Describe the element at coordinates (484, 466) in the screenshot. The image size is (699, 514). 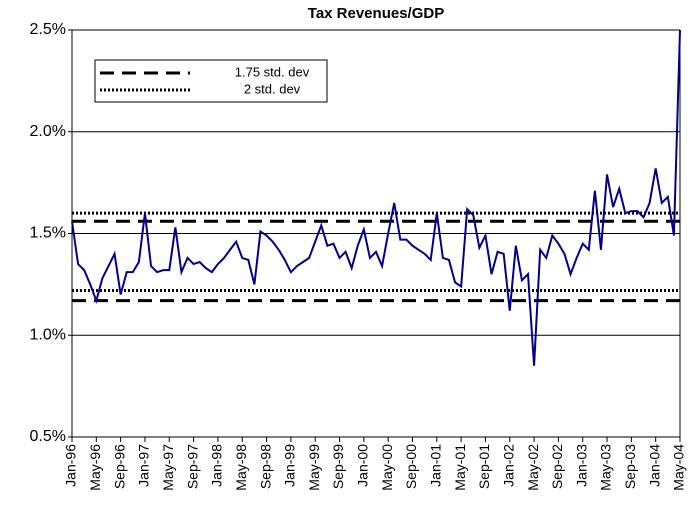
I see `x-tick-label: Sep-01` at that location.